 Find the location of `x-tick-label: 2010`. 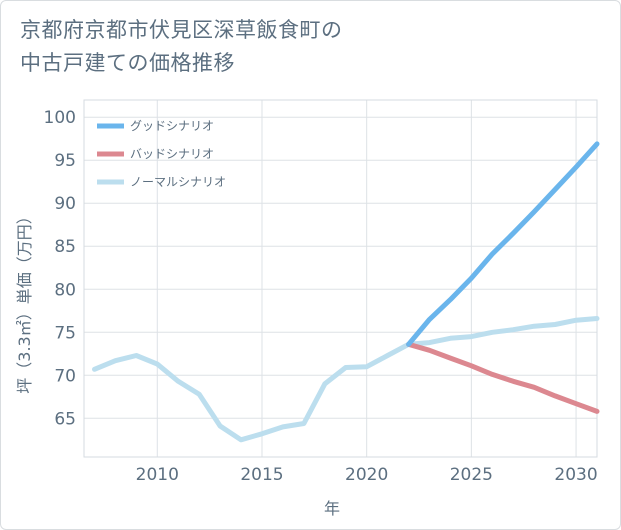

x-tick-label: 2010 is located at coordinates (157, 475).